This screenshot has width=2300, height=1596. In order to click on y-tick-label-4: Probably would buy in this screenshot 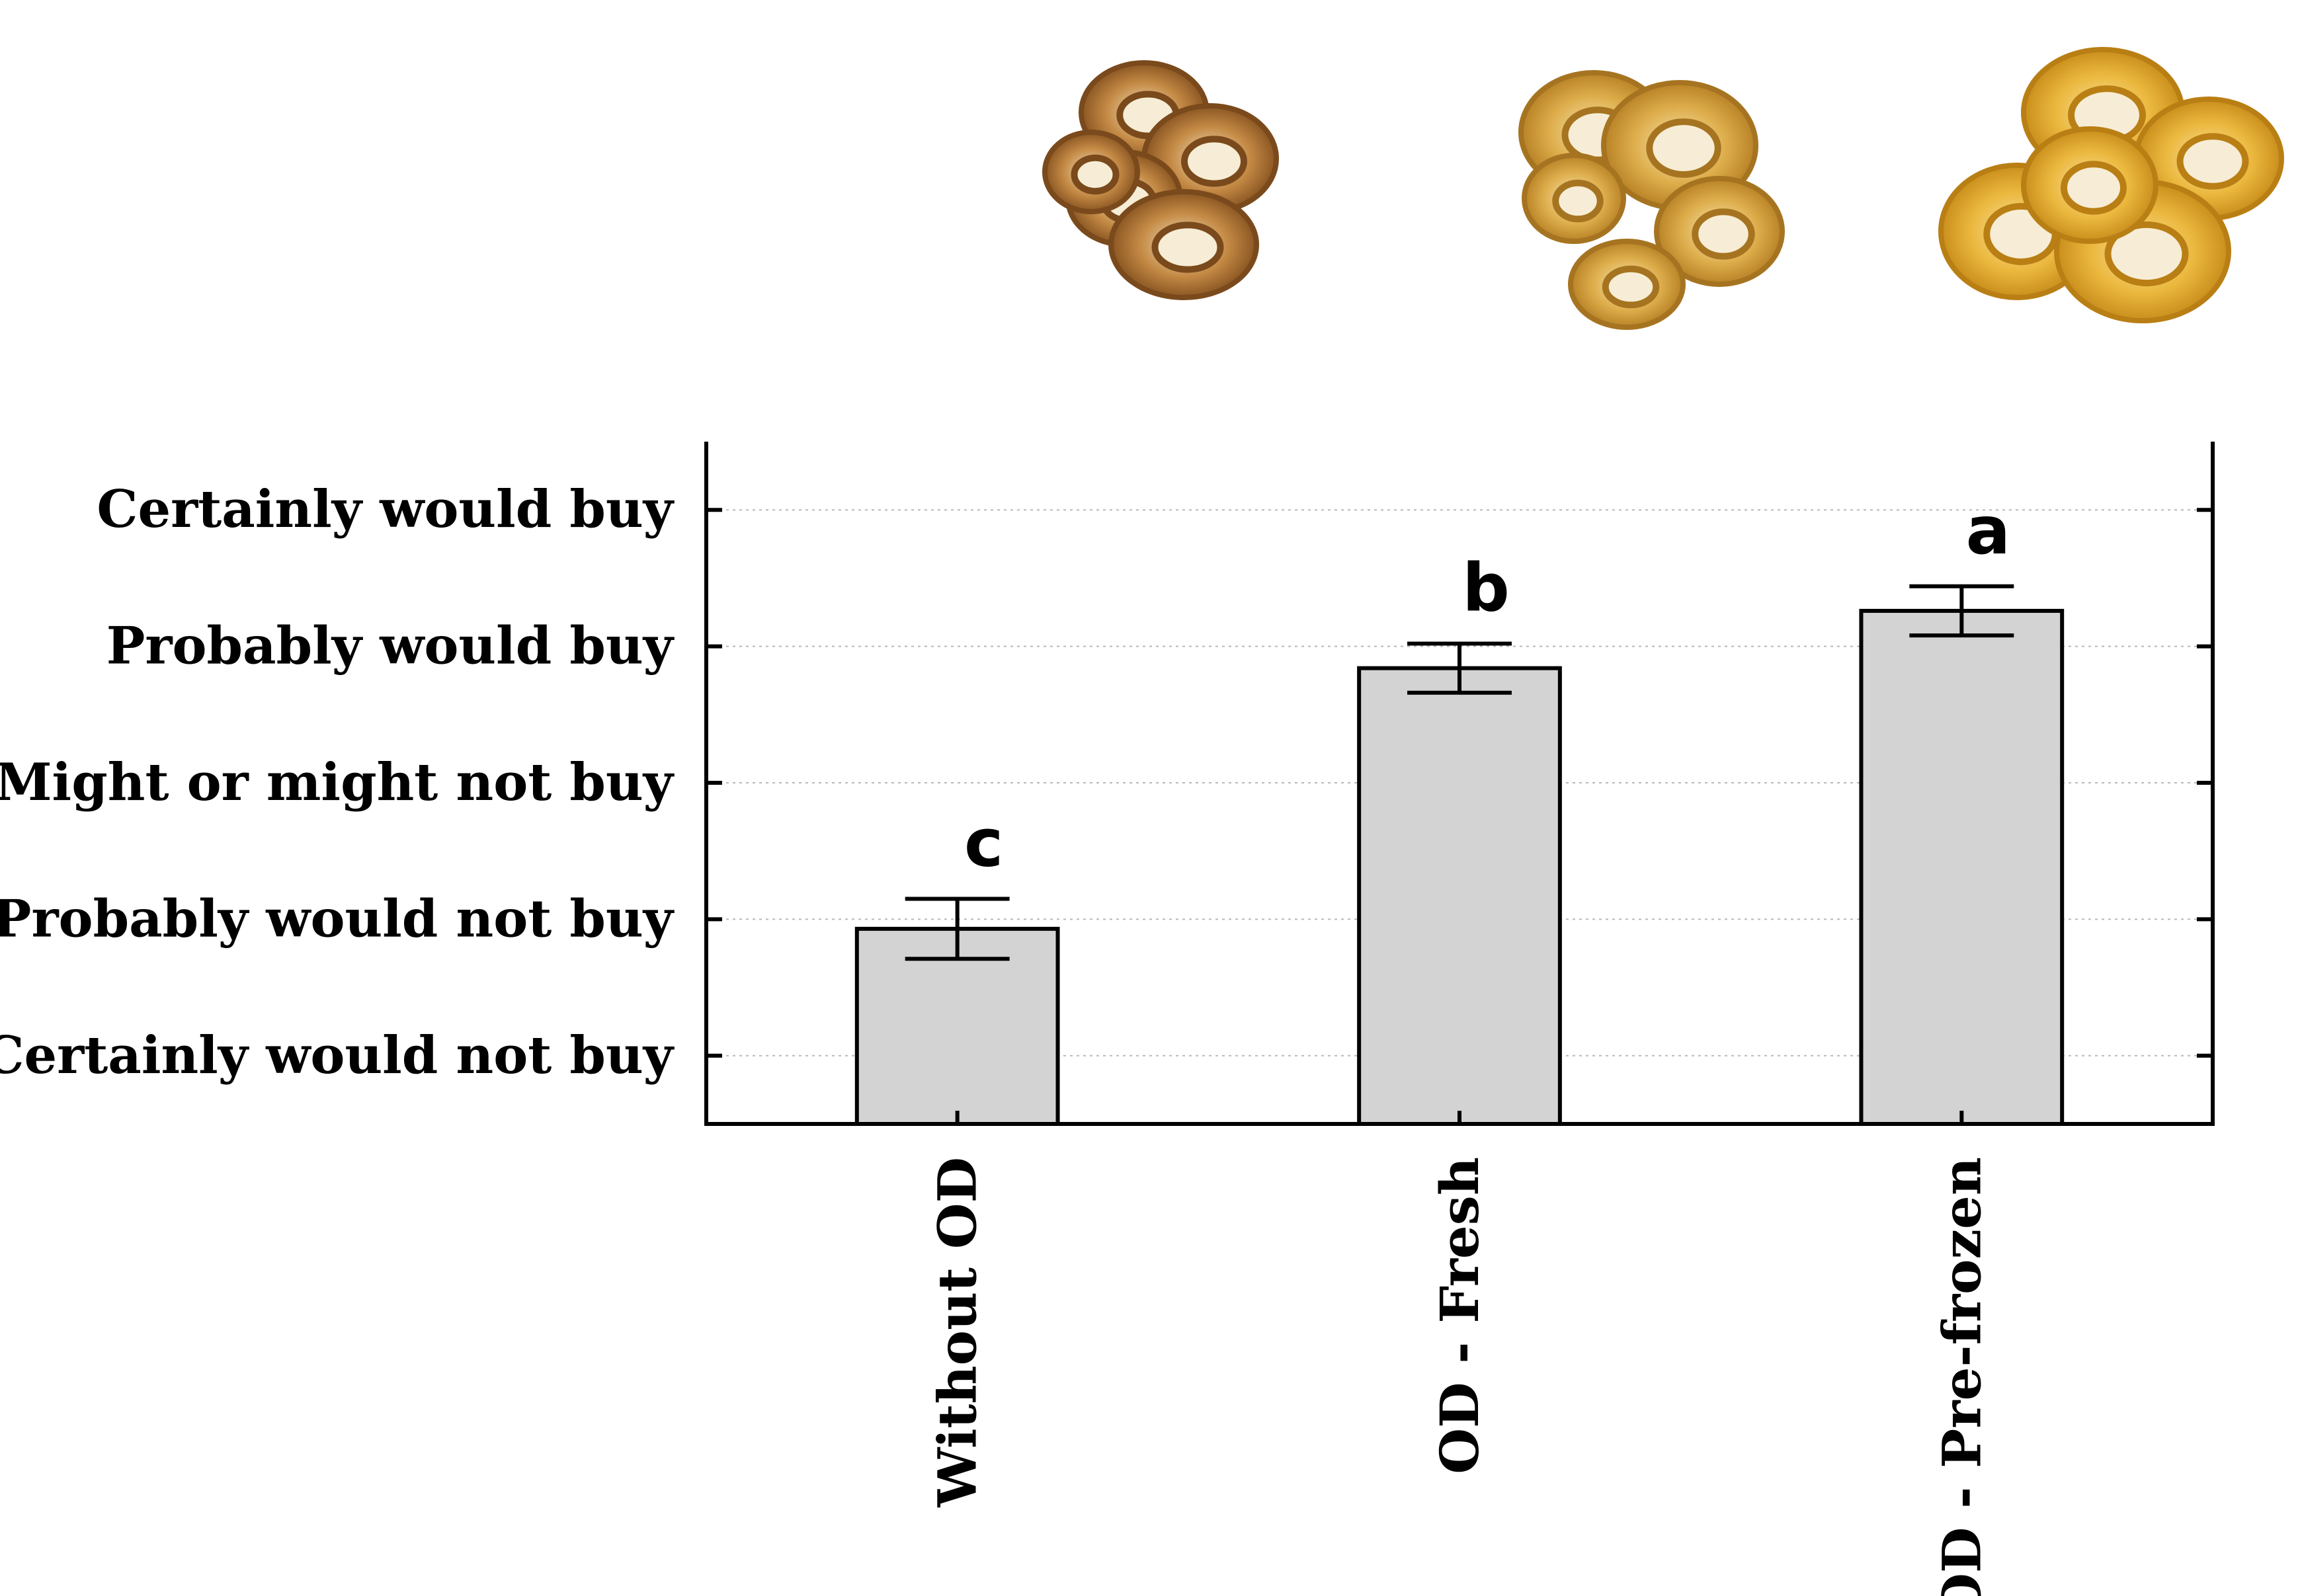, I will do `click(391, 646)`.